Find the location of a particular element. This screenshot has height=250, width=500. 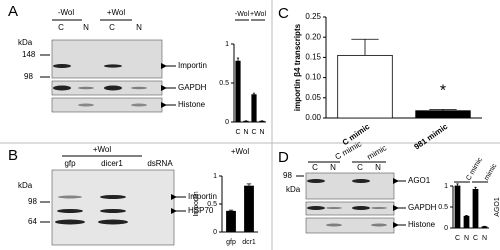

group-label: C mimic is located at coordinates (474, 169).